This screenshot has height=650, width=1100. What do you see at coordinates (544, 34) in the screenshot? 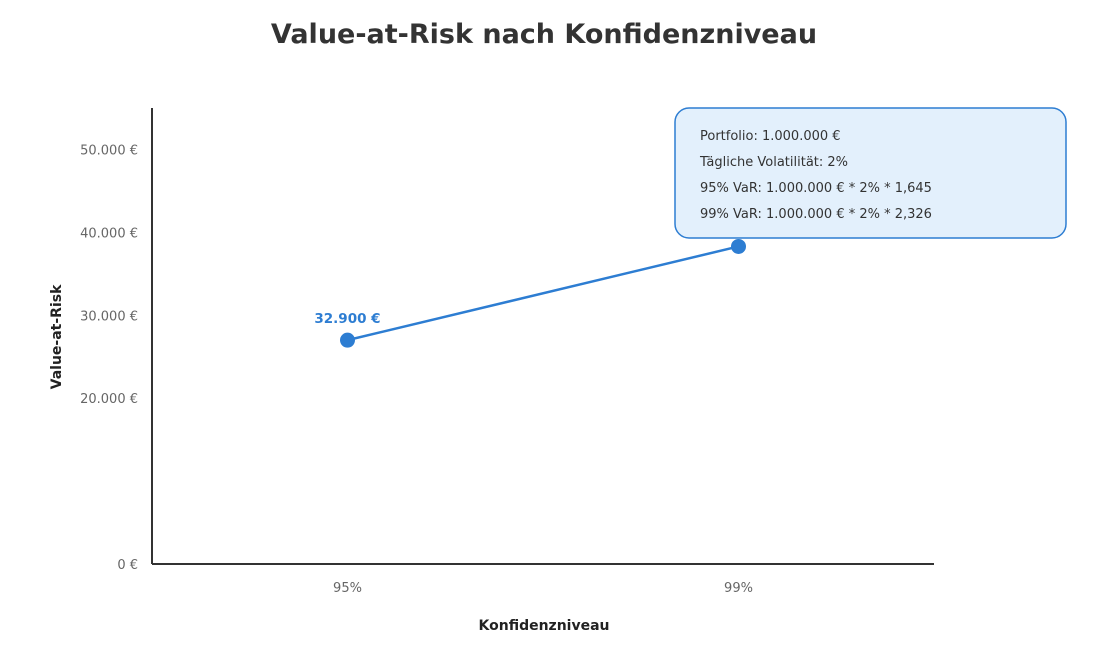
I see `chart-title: Value-at-Risk nach Konfidenzniveau` at bounding box center [544, 34].